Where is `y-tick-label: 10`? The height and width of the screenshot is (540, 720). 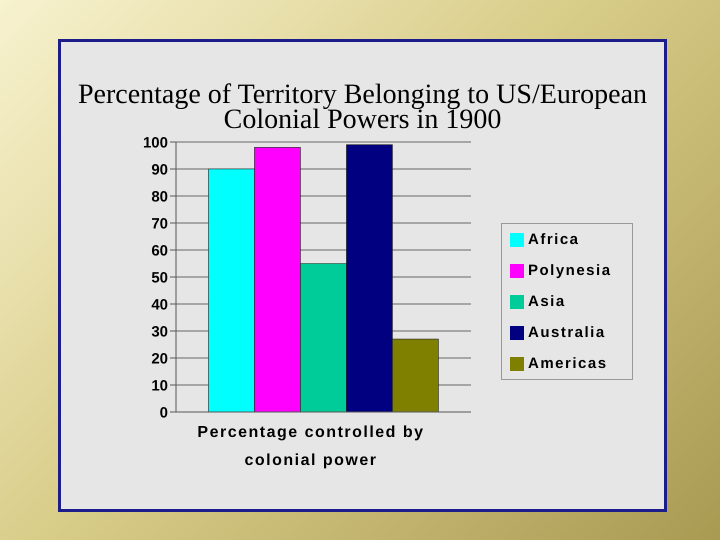 y-tick-label: 10 is located at coordinates (159, 385).